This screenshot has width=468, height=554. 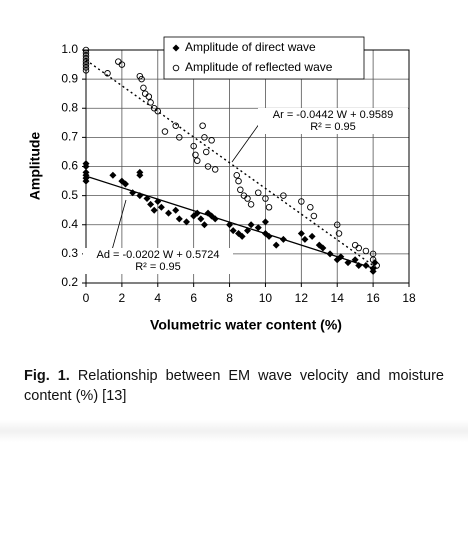 What do you see at coordinates (266, 298) in the screenshot?
I see `x-tick-label: 10` at bounding box center [266, 298].